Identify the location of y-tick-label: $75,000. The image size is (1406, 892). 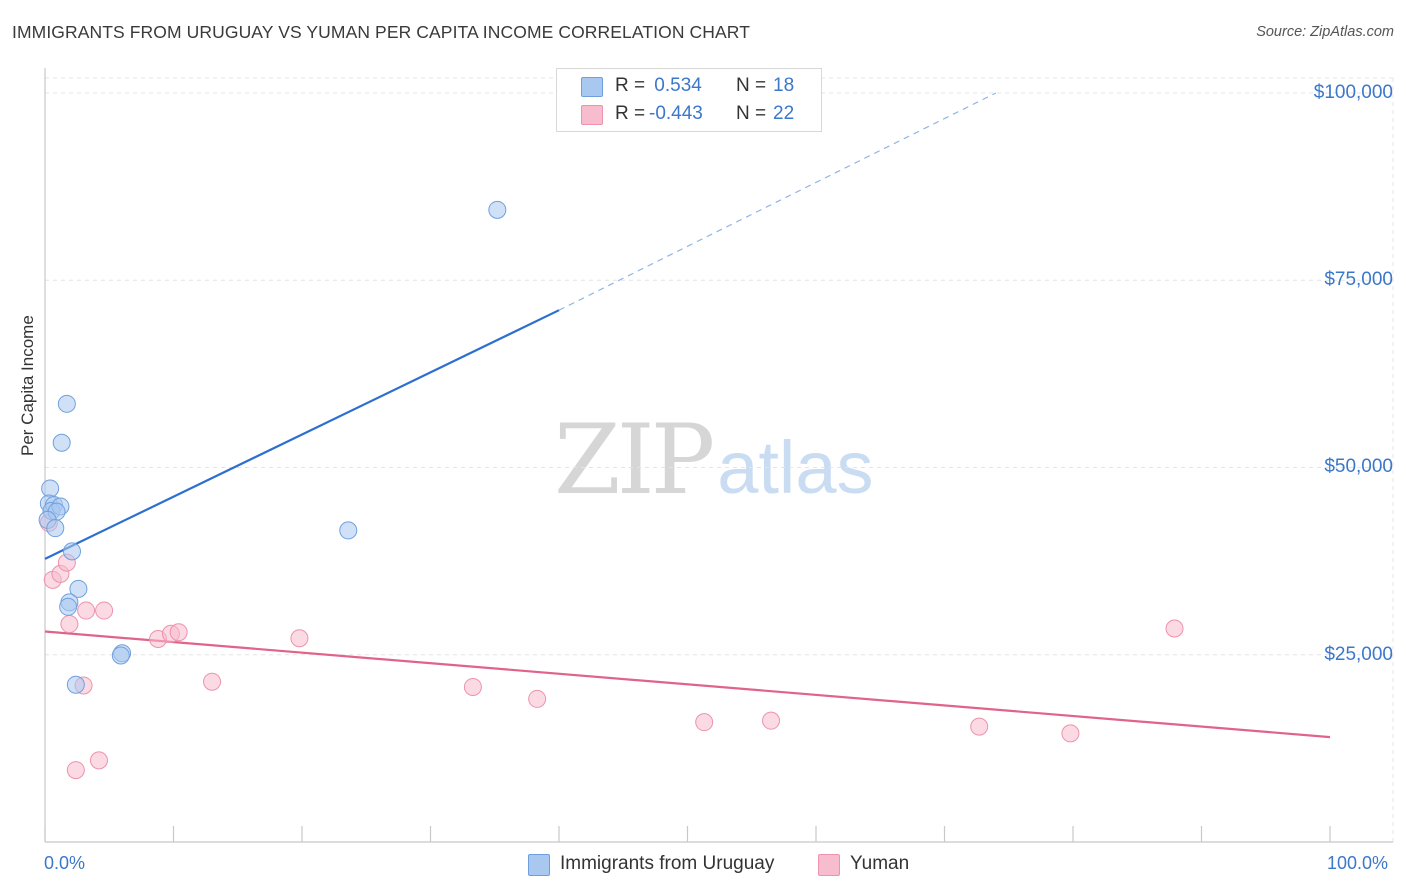
(1358, 280).